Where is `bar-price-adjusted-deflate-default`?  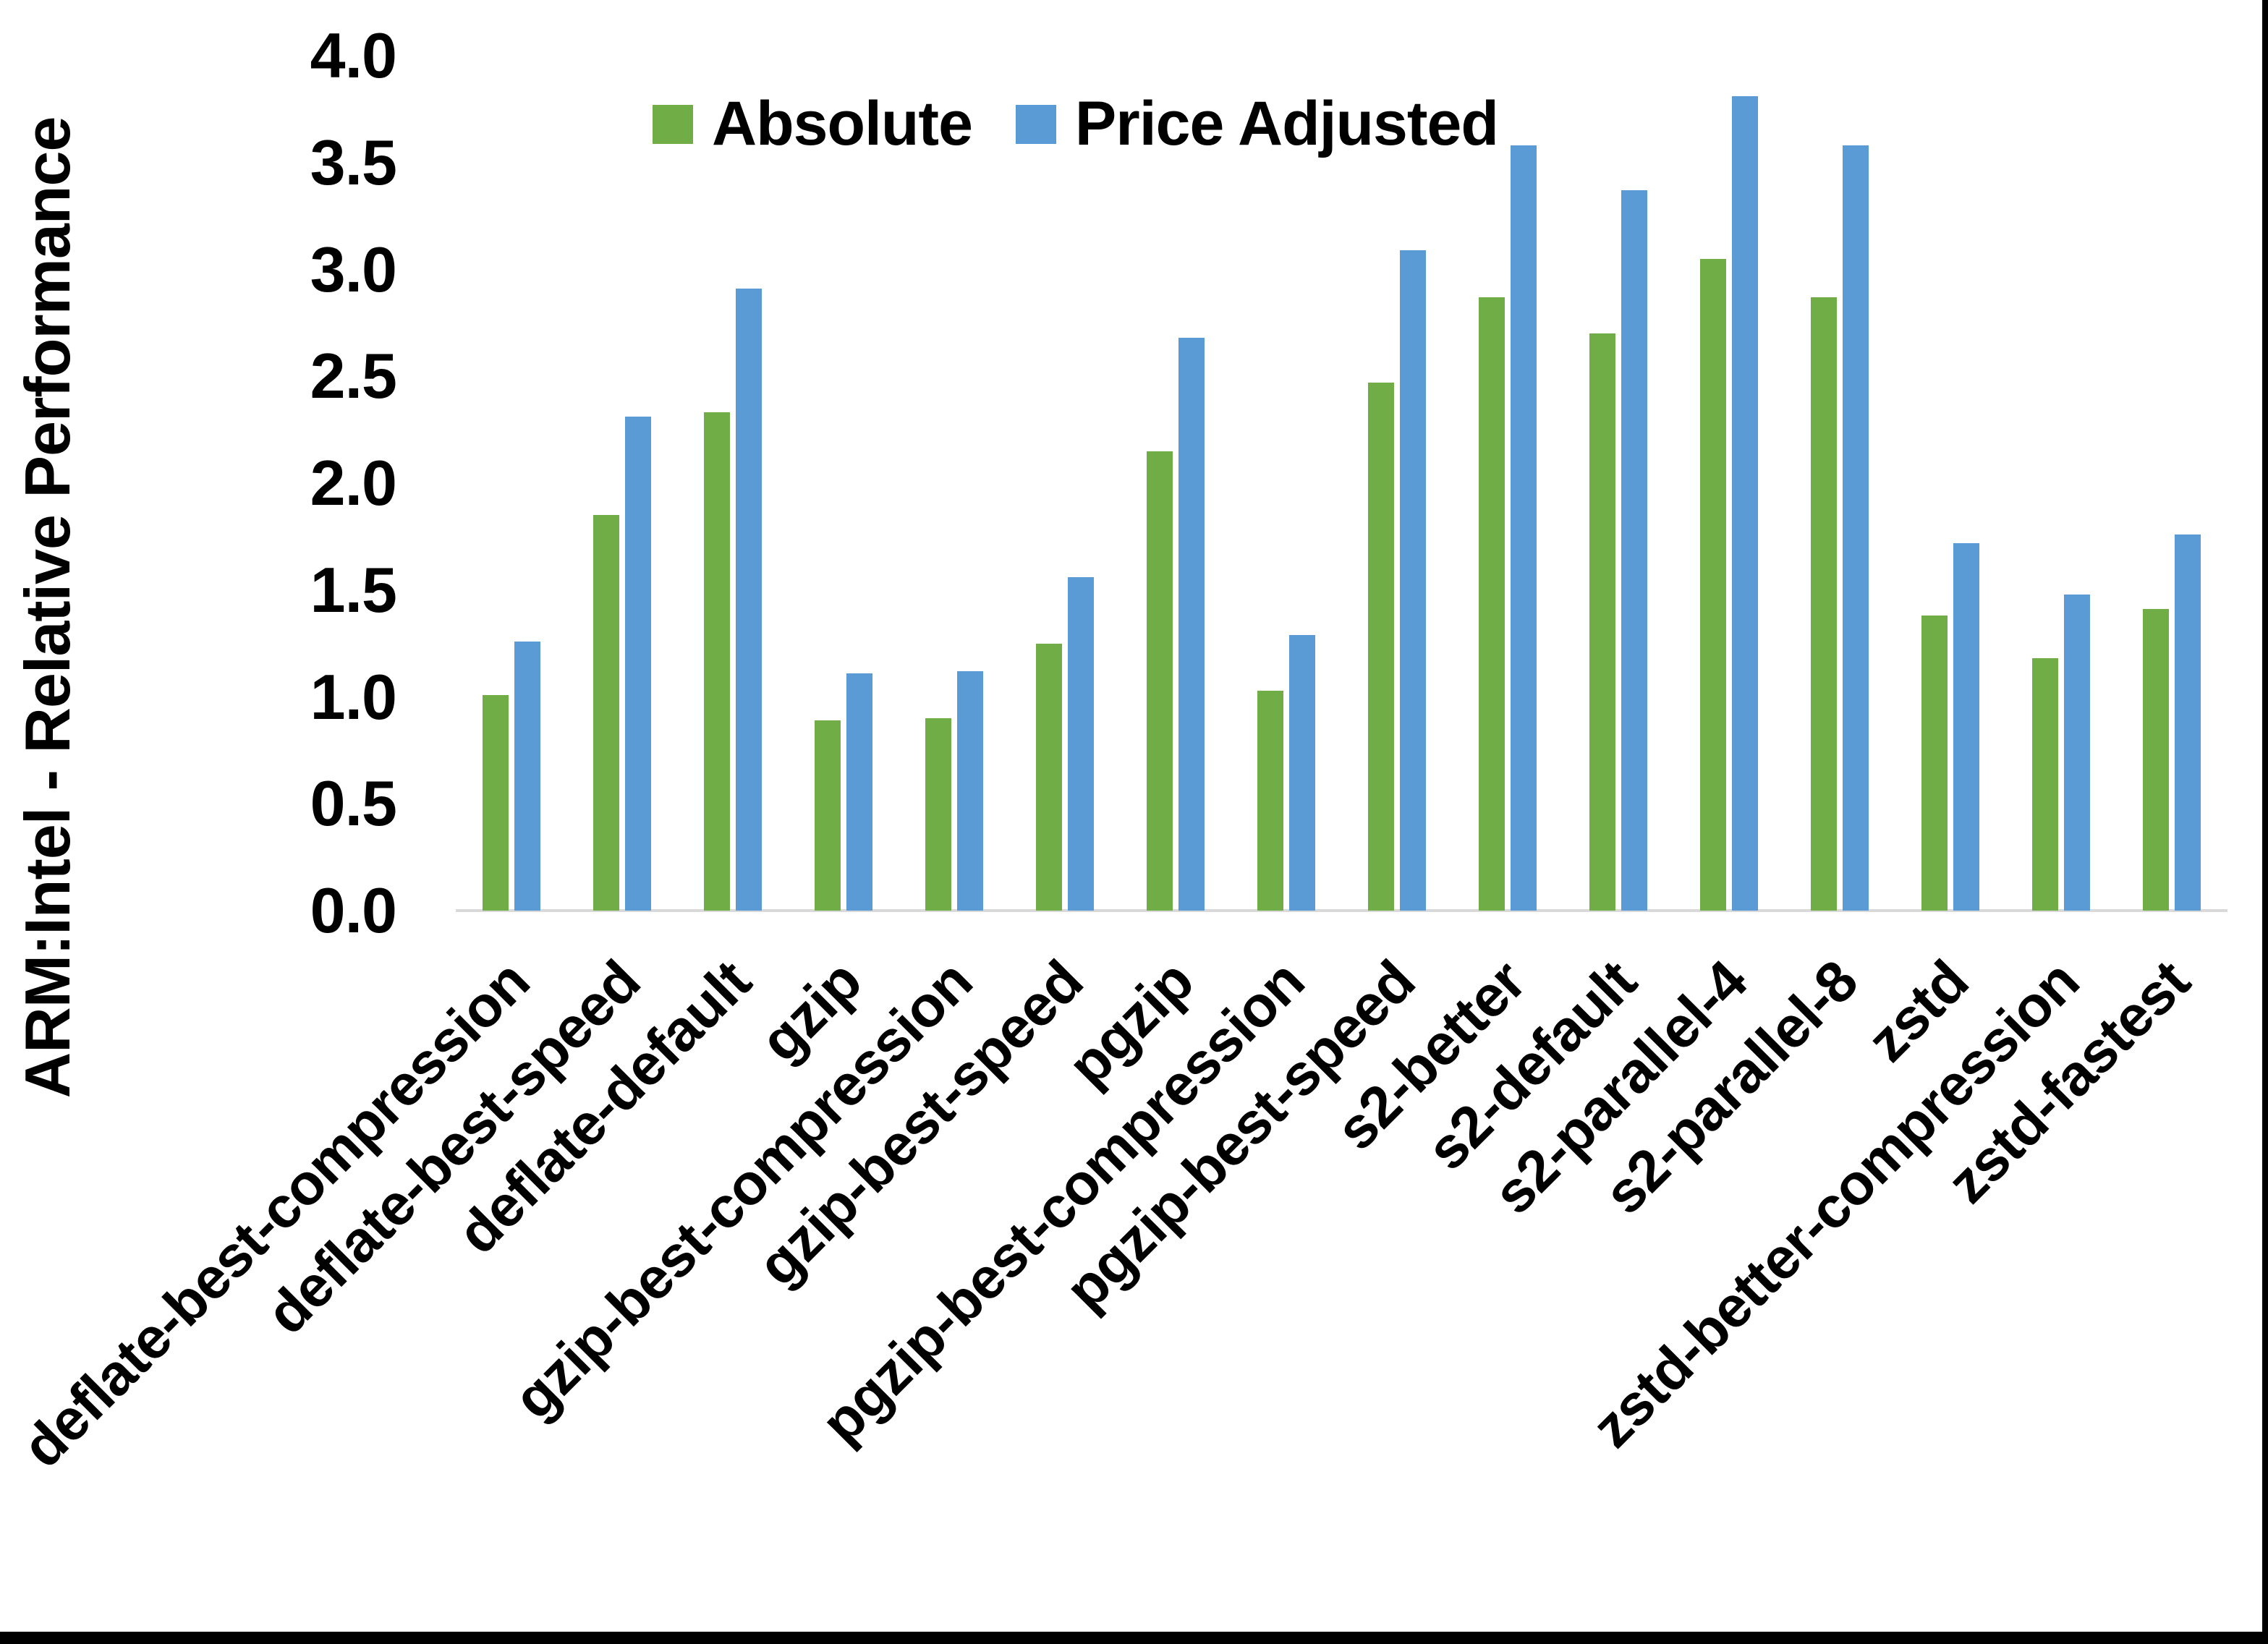 bar-price-adjusted-deflate-default is located at coordinates (749, 600).